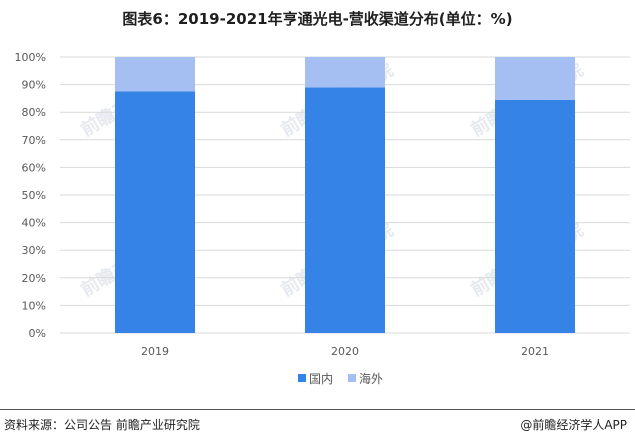 Image resolution: width=635 pixels, height=444 pixels. I want to click on y-tick-label-3: 30%, so click(34, 250).